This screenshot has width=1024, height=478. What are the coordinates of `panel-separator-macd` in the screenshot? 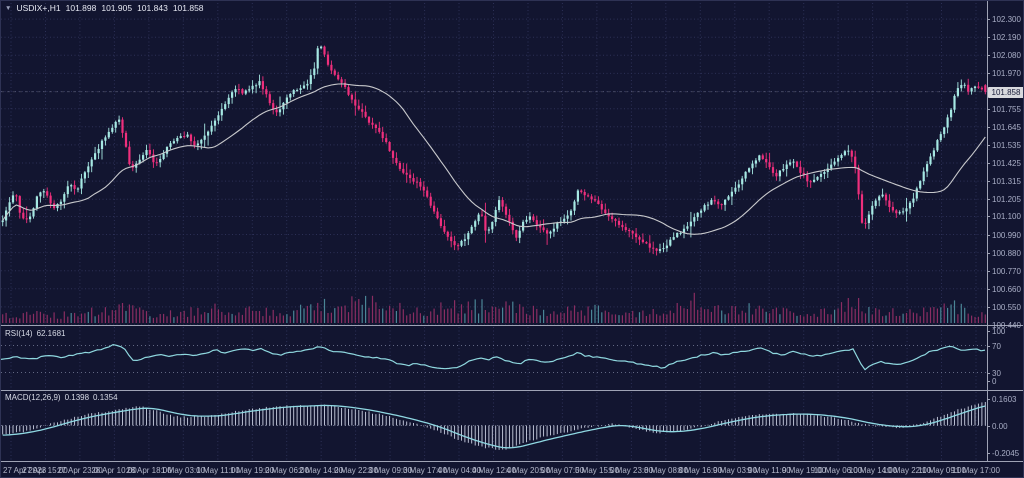 It's located at (512, 390).